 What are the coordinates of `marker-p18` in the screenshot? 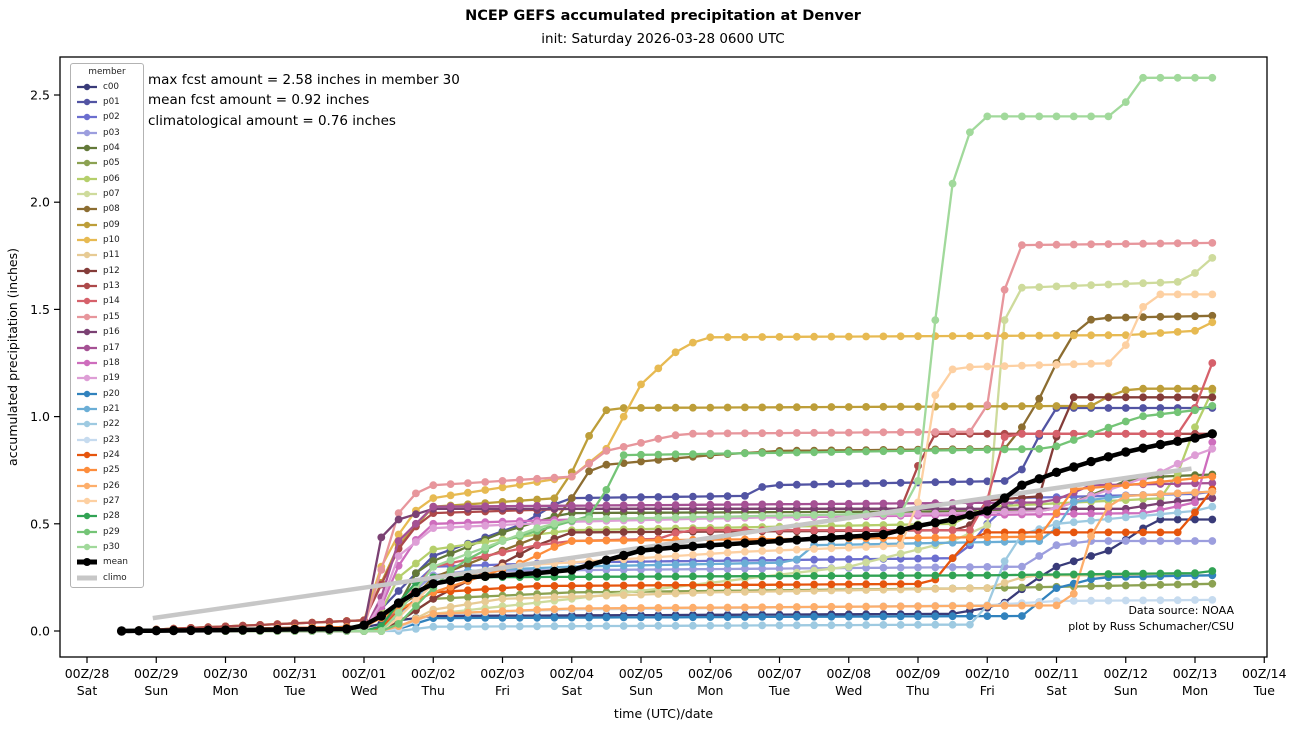 It's located at (1073, 514).